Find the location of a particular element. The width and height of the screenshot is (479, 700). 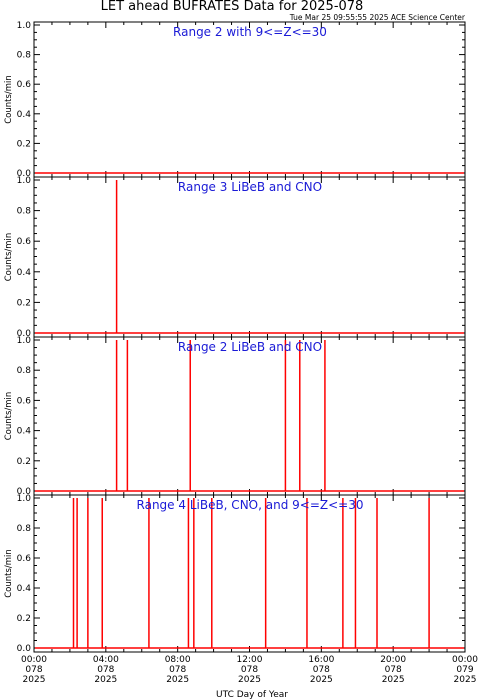

x-tick-label: 08:00 is located at coordinates (178, 660).